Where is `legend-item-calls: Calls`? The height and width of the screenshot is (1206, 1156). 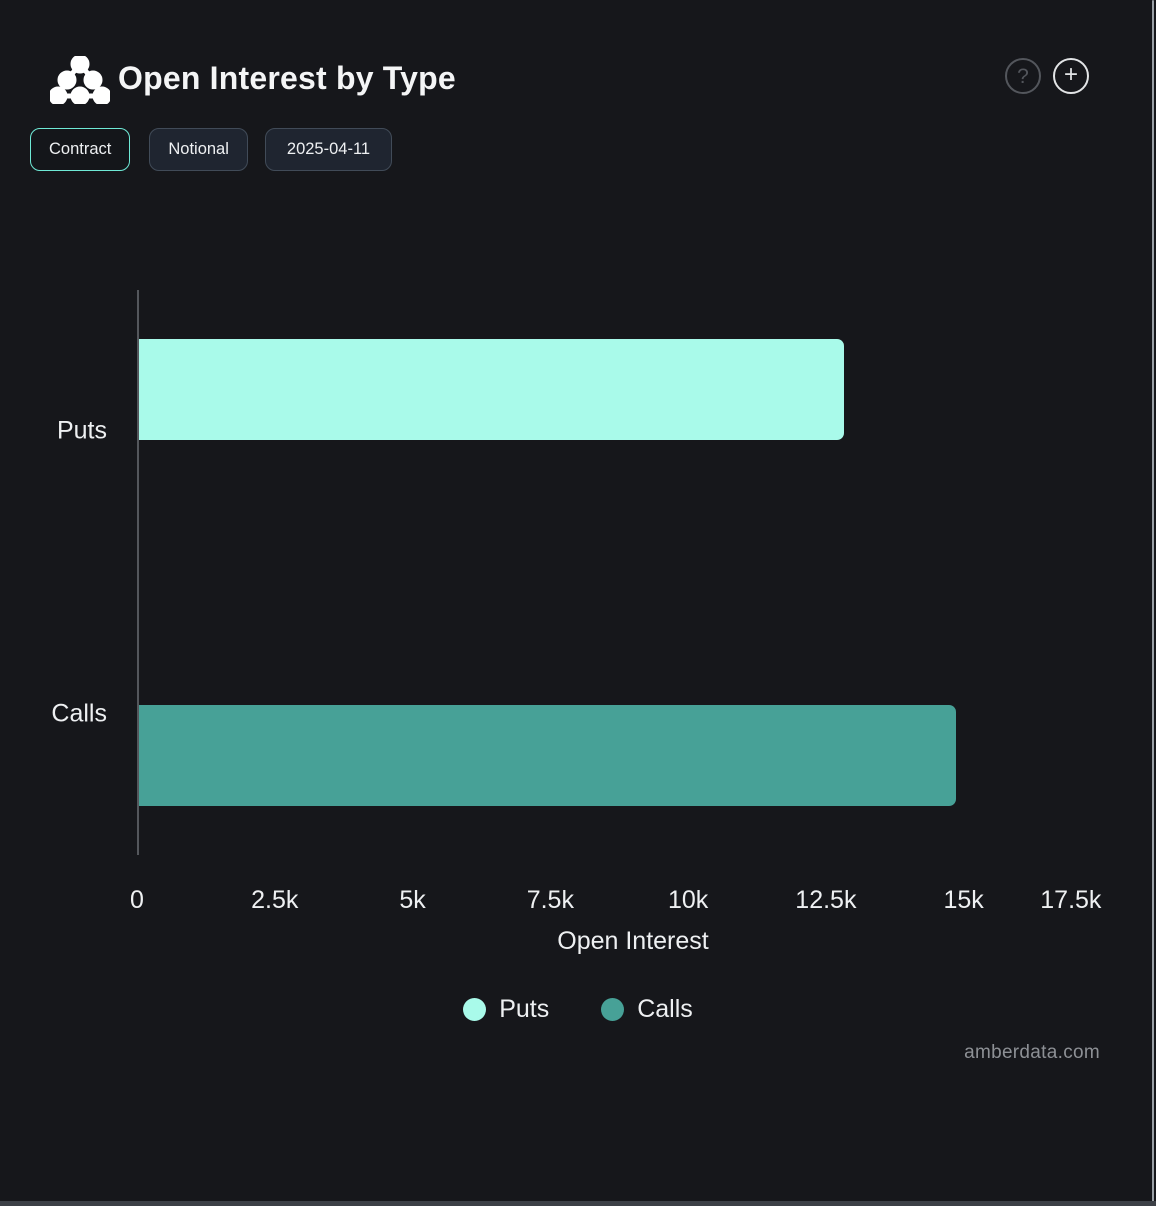 legend-item-calls: Calls is located at coordinates (647, 1009).